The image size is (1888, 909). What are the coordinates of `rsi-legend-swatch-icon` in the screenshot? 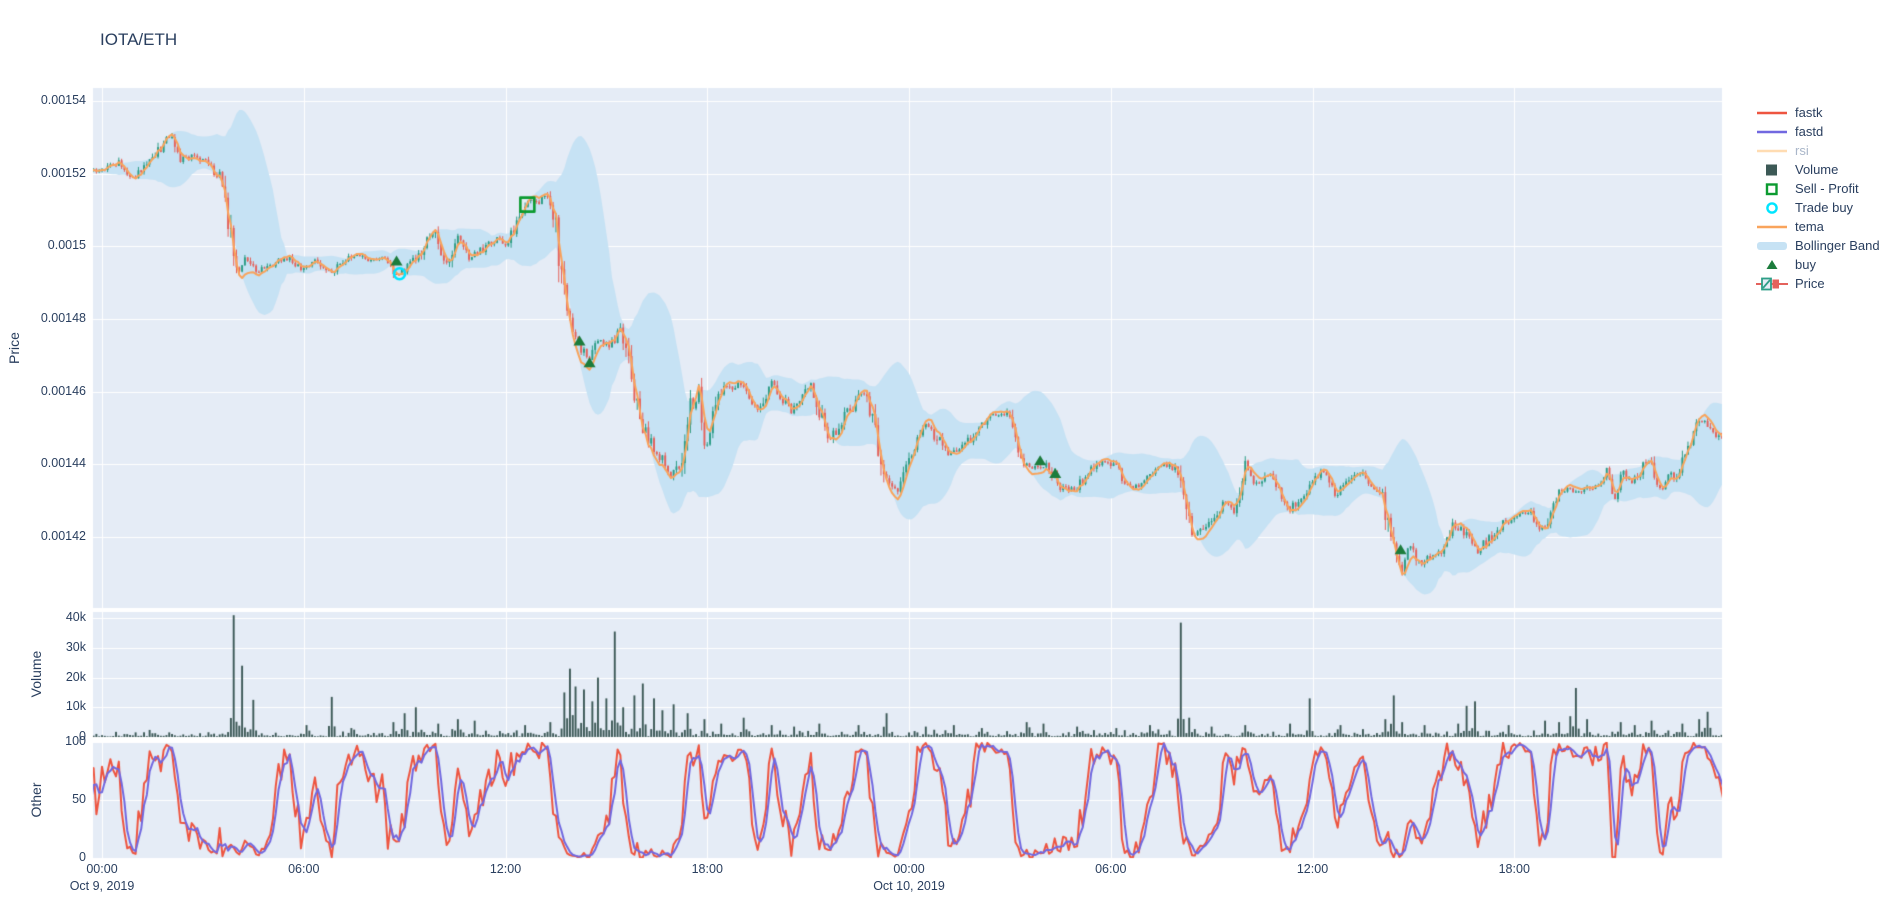 It's located at (1772, 151).